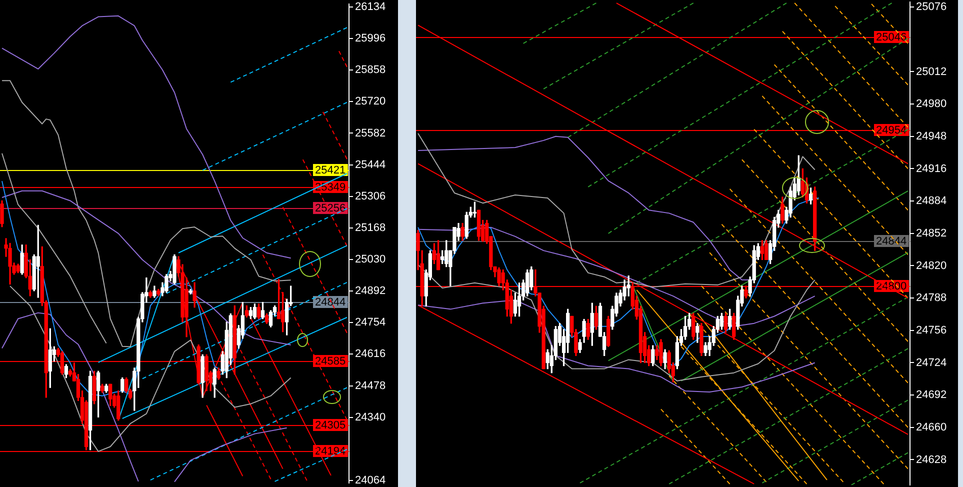 The height and width of the screenshot is (487, 963). Describe the element at coordinates (891, 286) in the screenshot. I see `ref-line-label: 24800` at that location.